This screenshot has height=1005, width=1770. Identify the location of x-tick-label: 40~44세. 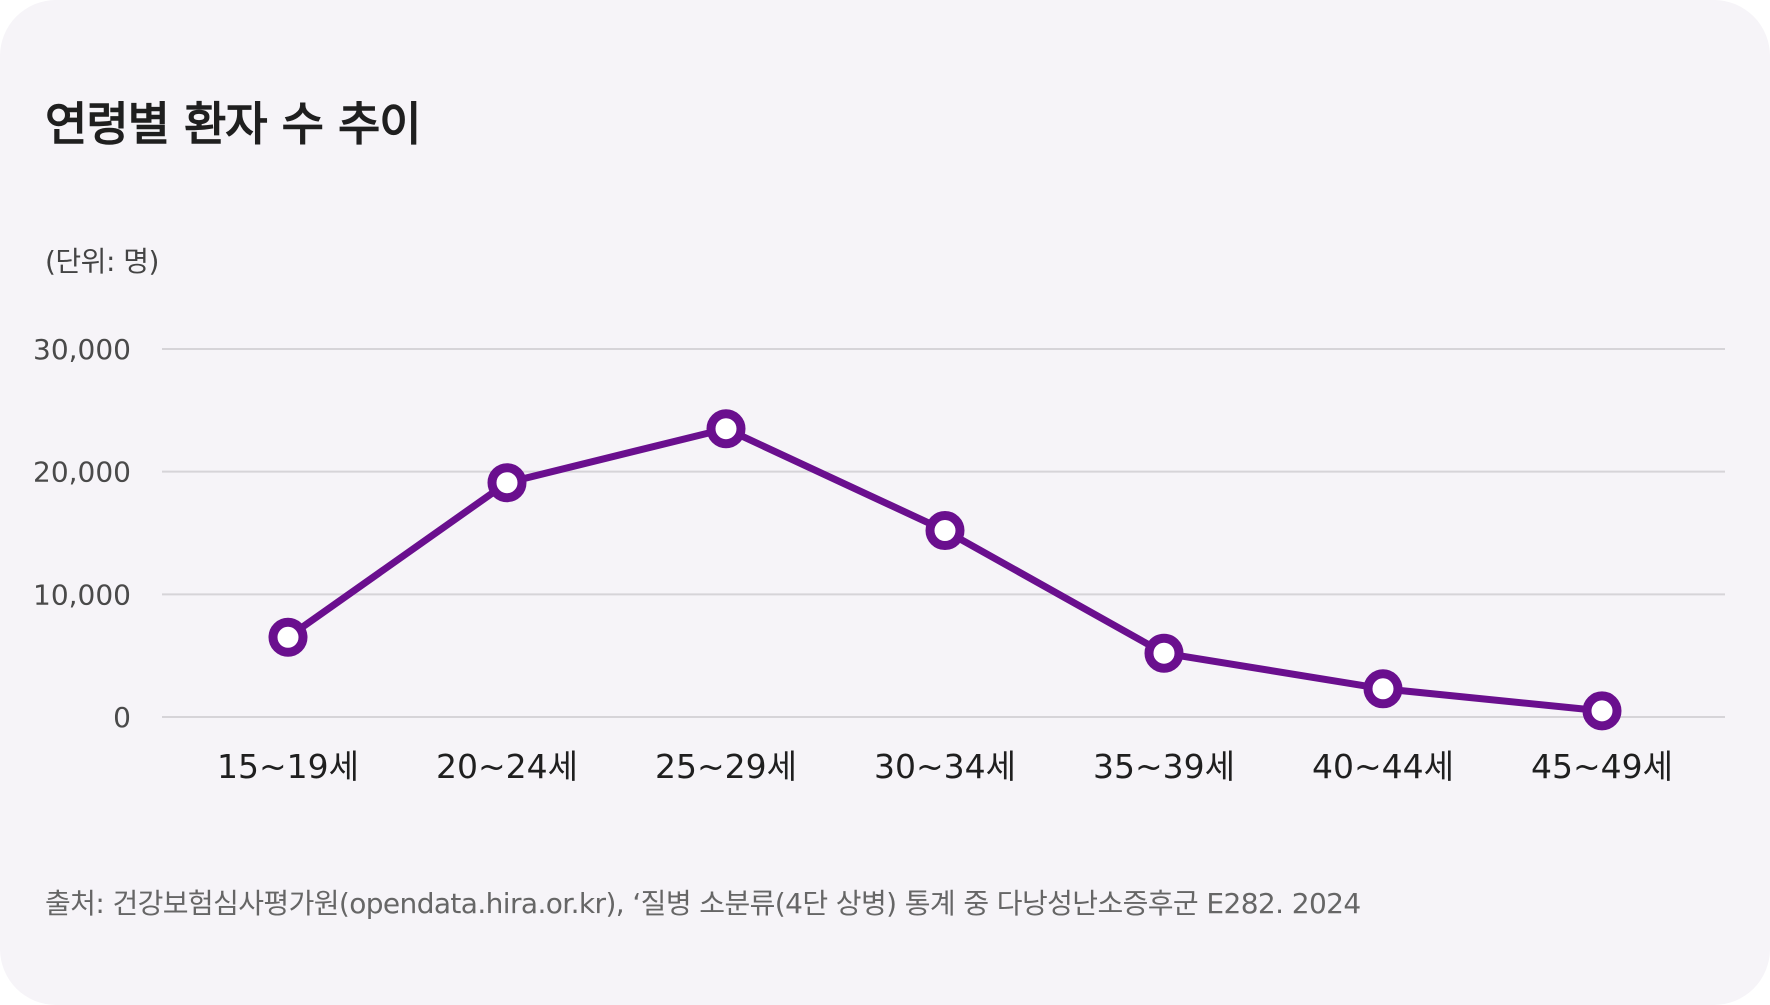
(1383, 766).